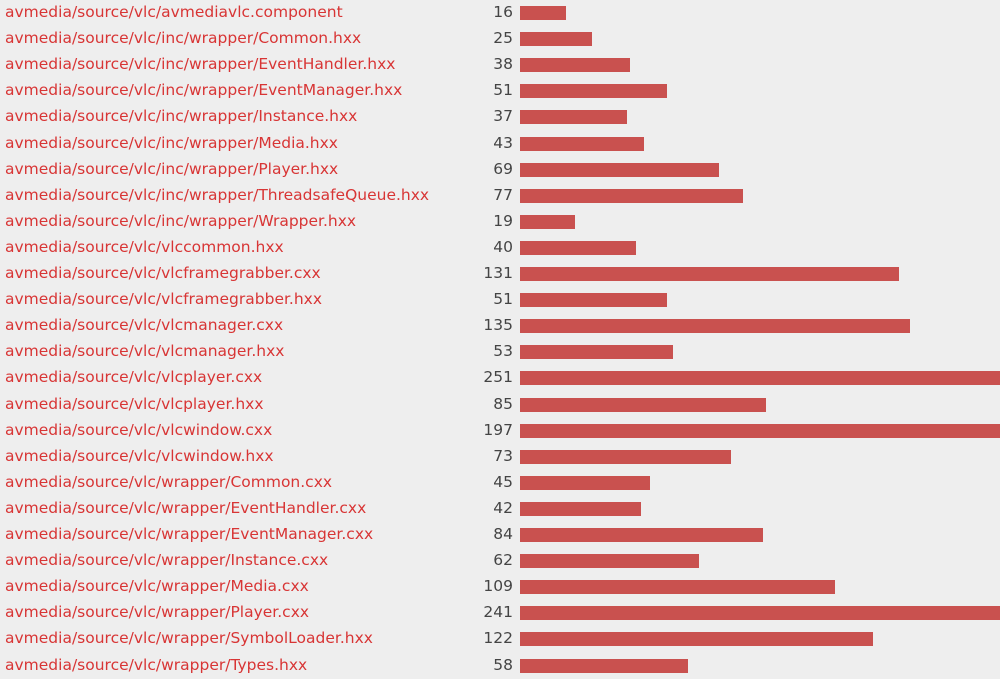  What do you see at coordinates (167, 560) in the screenshot?
I see `file-link: avmedia/source/vlc/wrapper/Instance.cxx` at bounding box center [167, 560].